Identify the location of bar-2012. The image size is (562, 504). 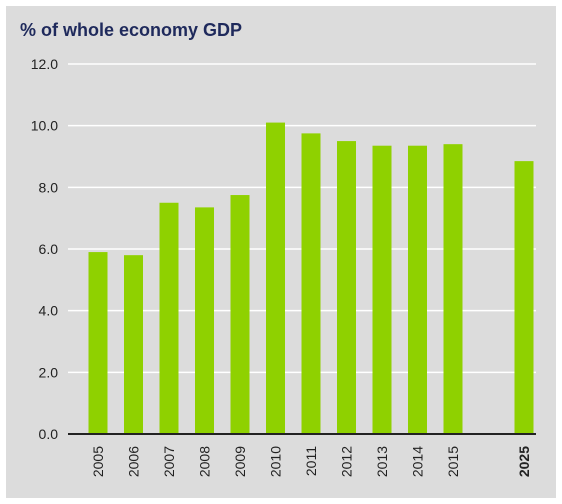
(346, 288).